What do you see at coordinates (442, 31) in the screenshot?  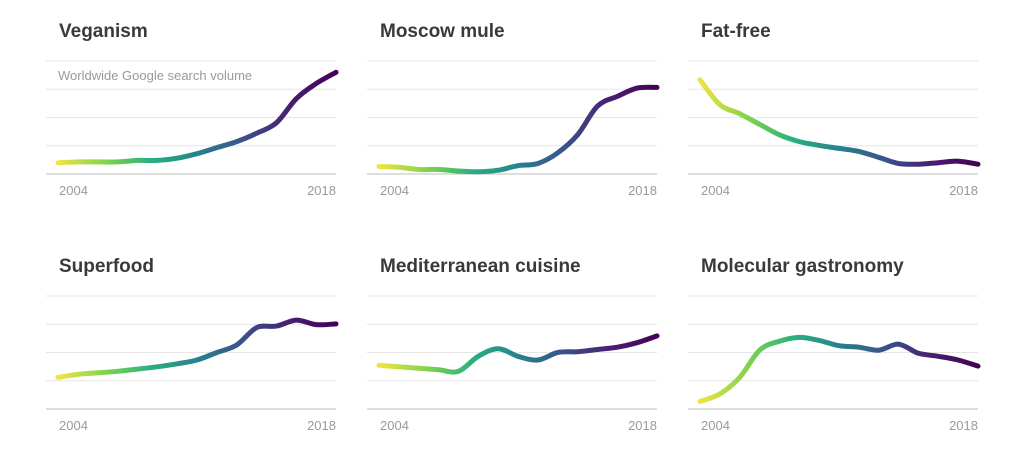 I see `chart-title: Moscow mule` at bounding box center [442, 31].